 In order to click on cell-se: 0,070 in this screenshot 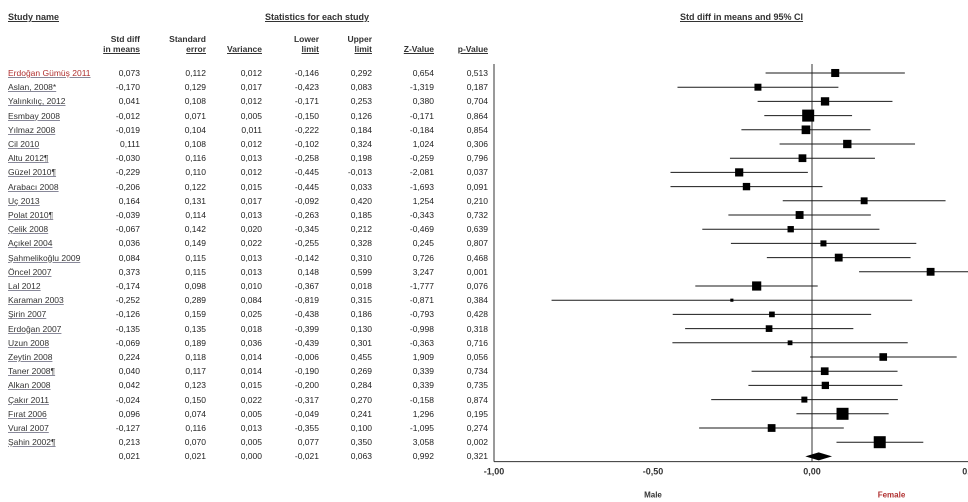, I will do `click(195, 442)`.